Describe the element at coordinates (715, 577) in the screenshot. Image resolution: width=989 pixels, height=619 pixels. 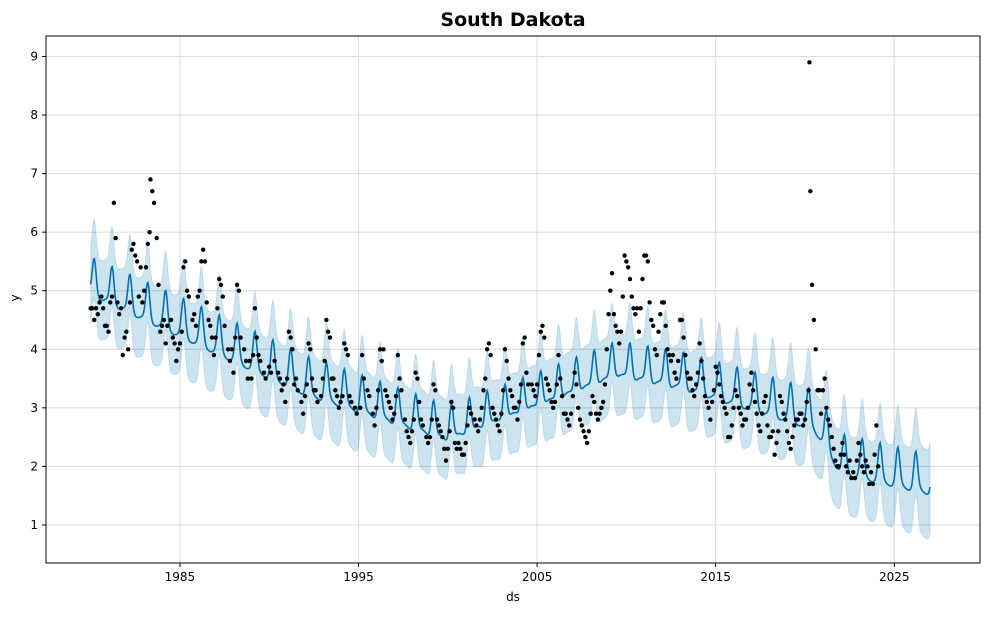
I see `x-tick-label: 2015` at that location.